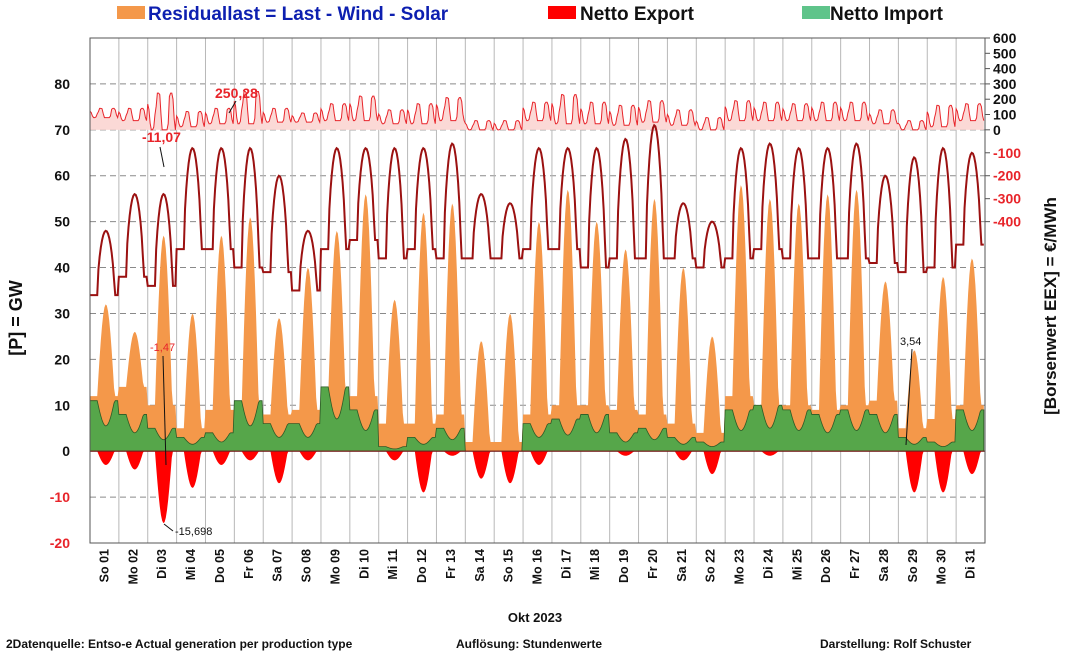 This screenshot has height=652, width=1066. I want to click on x-tick-label: Mo 30, so click(942, 566).